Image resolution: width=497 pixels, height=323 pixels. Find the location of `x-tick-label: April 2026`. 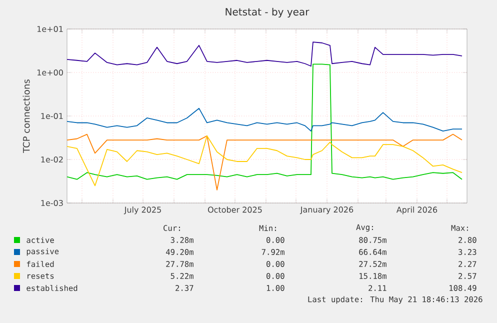

x-tick-label: April 2026 is located at coordinates (417, 210).